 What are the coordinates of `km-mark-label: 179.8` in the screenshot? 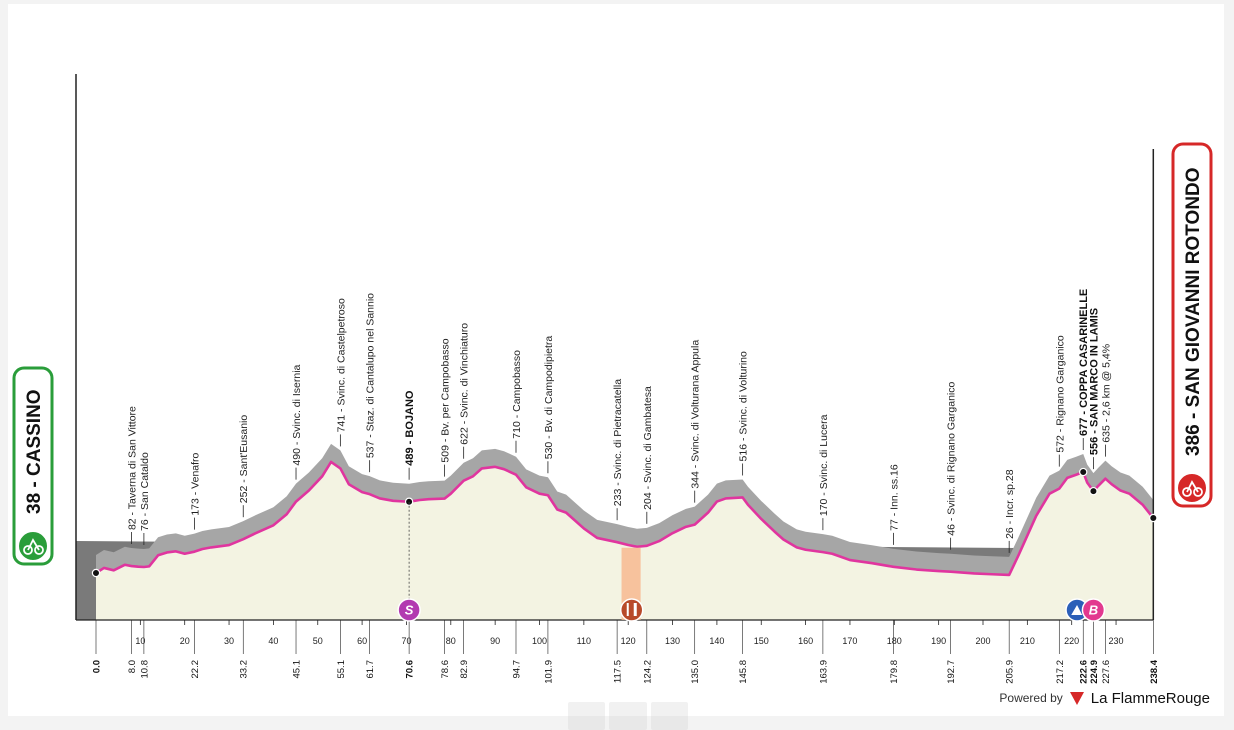 It's located at (894, 672).